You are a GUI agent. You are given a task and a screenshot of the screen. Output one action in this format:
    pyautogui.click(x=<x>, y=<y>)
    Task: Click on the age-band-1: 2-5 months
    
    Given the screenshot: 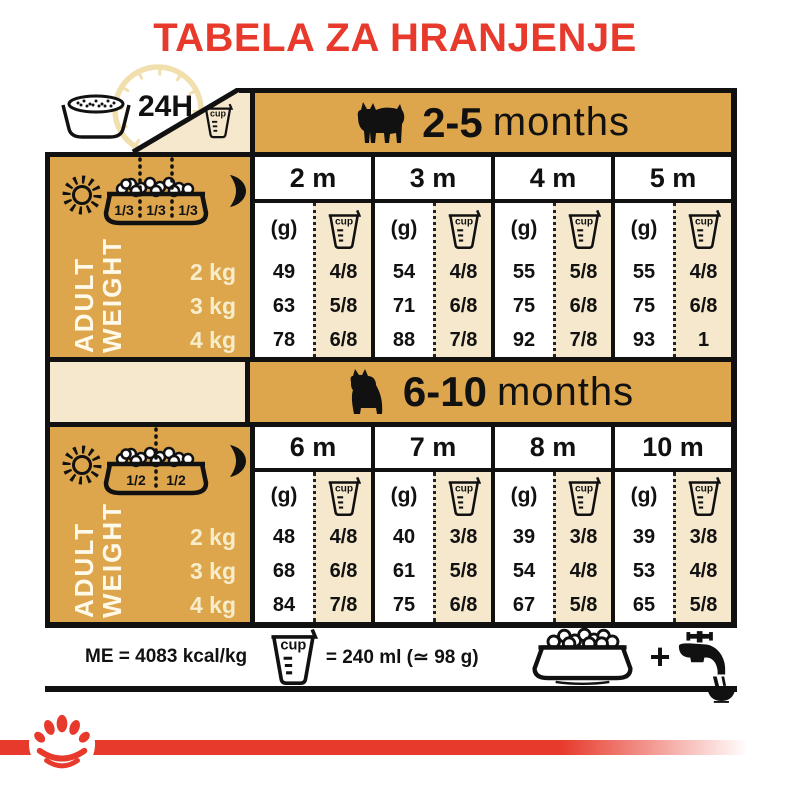 What is the action you would take?
    pyautogui.click(x=493, y=120)
    